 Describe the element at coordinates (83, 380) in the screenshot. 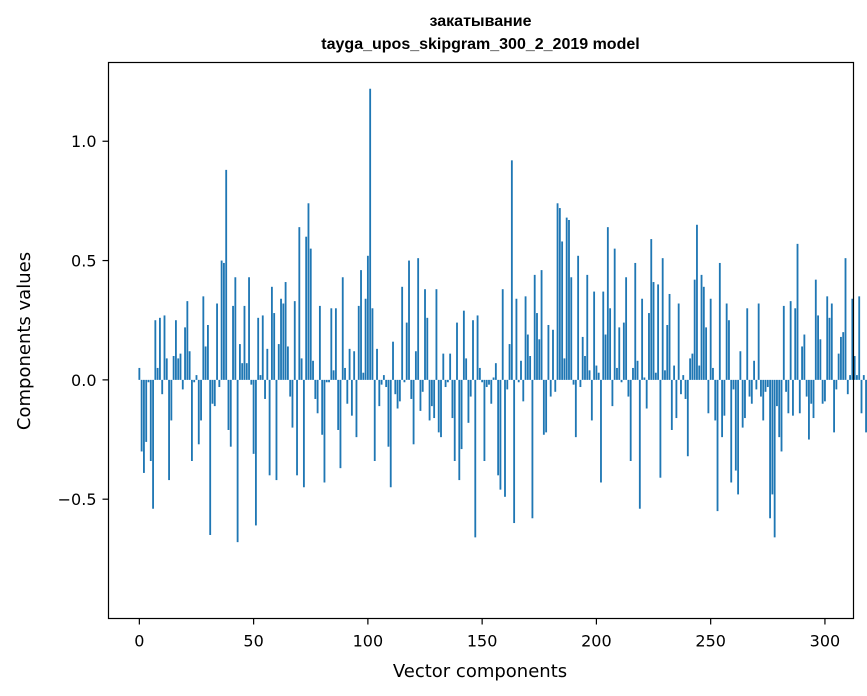

I see `y-tick-label: 0.0` at that location.